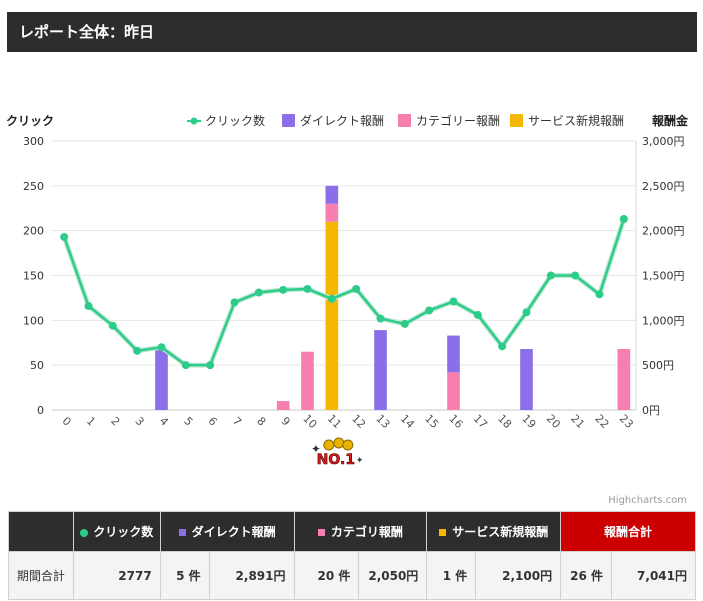  What do you see at coordinates (261, 421) in the screenshot?
I see `x-tick-label: 8` at bounding box center [261, 421].